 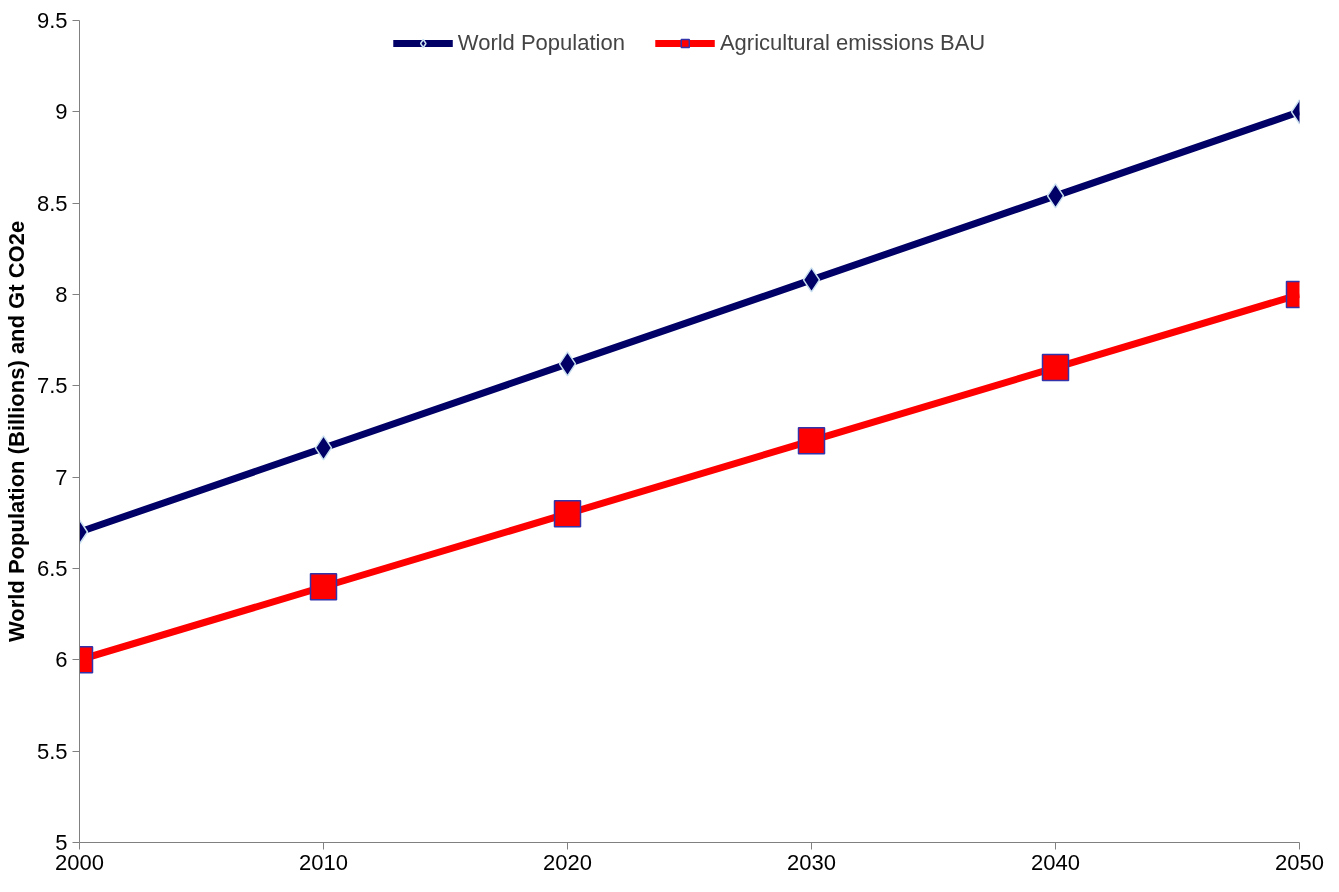 I want to click on x-tick-label: 2050, so click(x=1299, y=862).